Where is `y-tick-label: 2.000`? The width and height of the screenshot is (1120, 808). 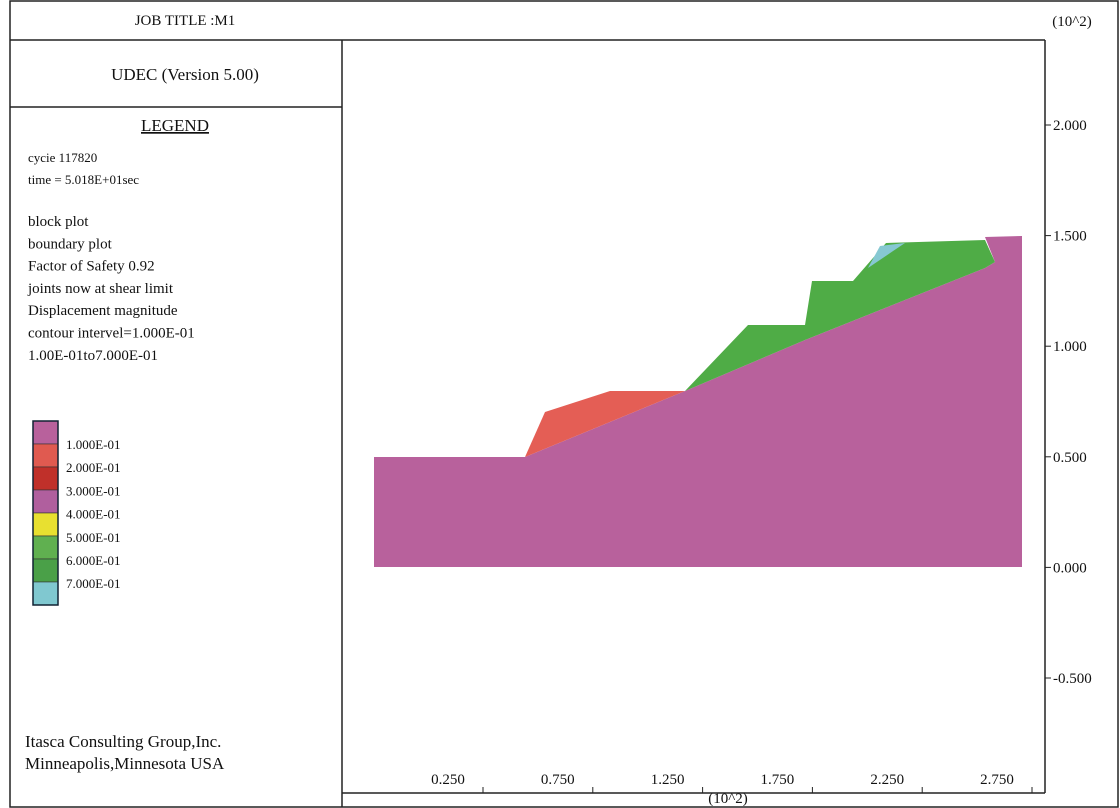
y-tick-label: 2.000 is located at coordinates (1070, 126).